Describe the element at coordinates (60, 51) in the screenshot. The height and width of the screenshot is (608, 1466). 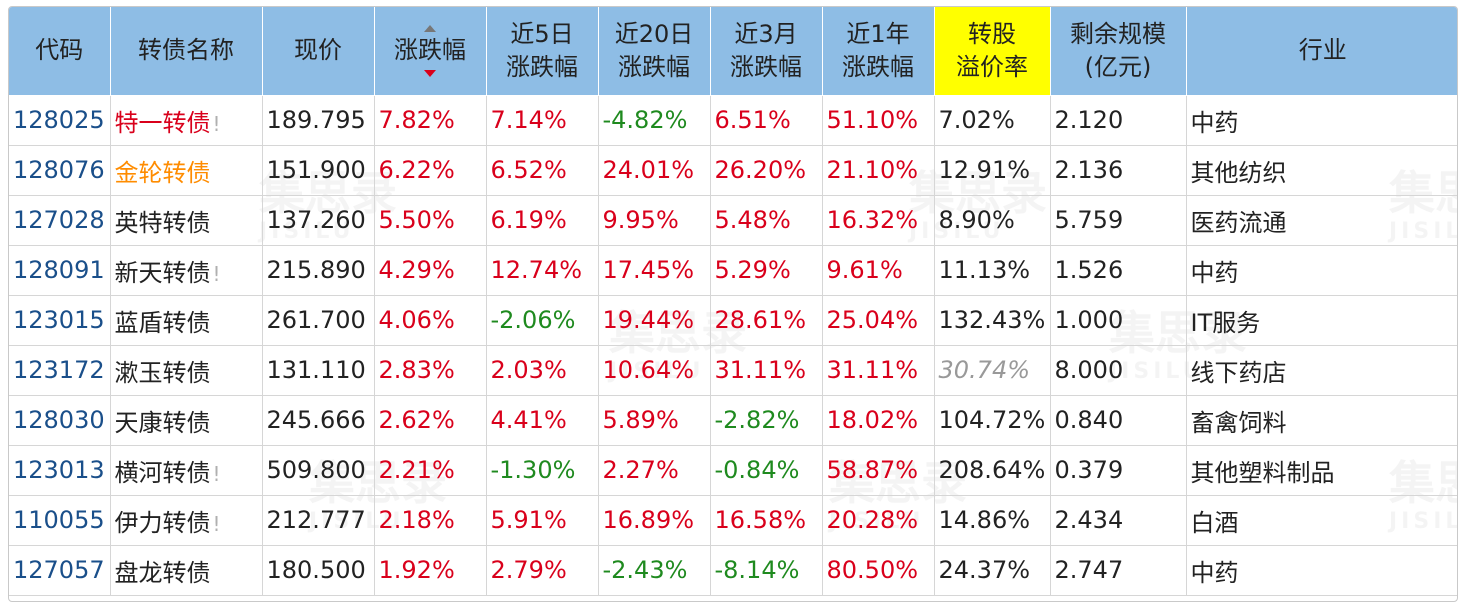
I see `column-header-code: 代码` at that location.